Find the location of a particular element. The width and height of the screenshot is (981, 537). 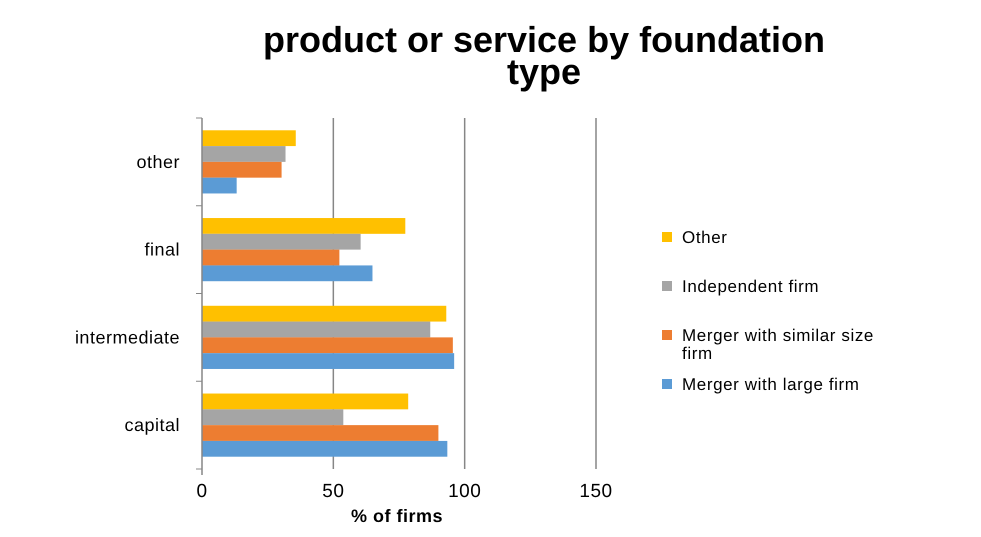

y-tick-label: intermediate is located at coordinates (127, 337).